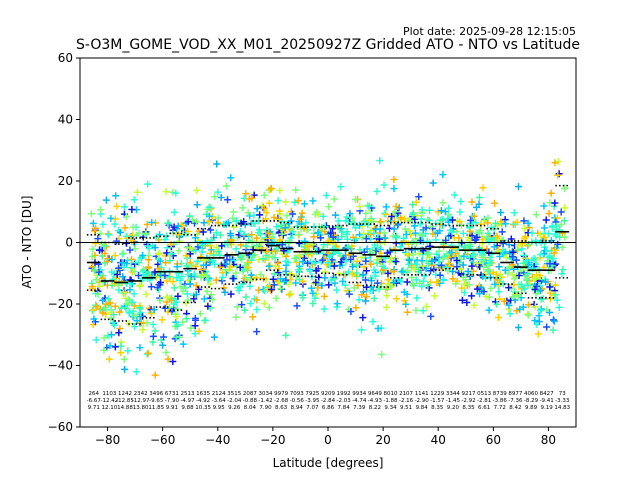 This screenshot has height=480, width=640. I want to click on stat-std: 9.71, so click(94, 408).